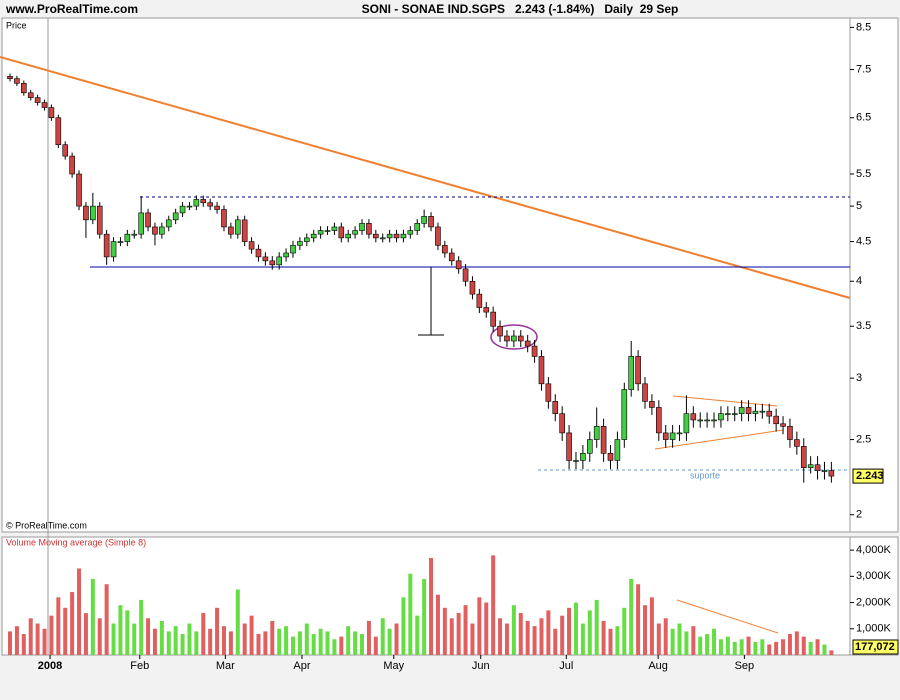 The image size is (900, 700). I want to click on y-tick-label: 6.5, so click(863, 118).